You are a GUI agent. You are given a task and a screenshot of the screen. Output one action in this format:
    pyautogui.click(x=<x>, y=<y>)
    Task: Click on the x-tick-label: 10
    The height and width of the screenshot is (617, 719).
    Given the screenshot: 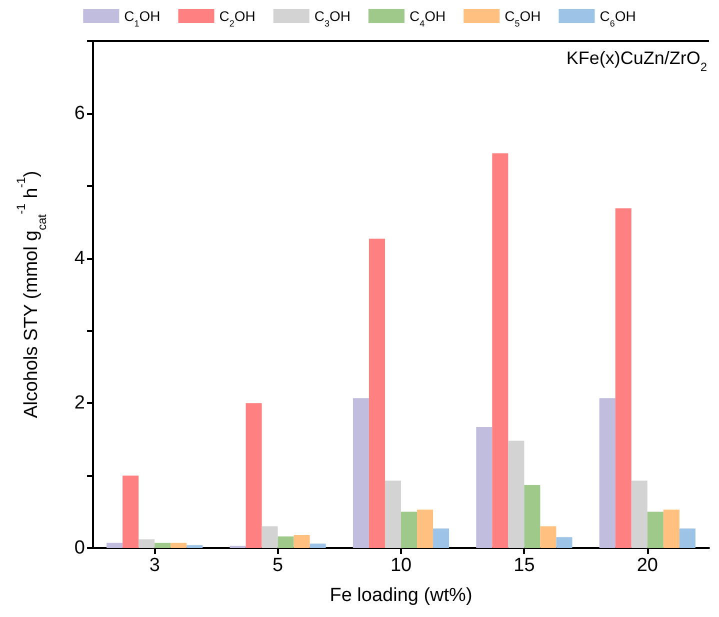 What is the action you would take?
    pyautogui.click(x=401, y=565)
    